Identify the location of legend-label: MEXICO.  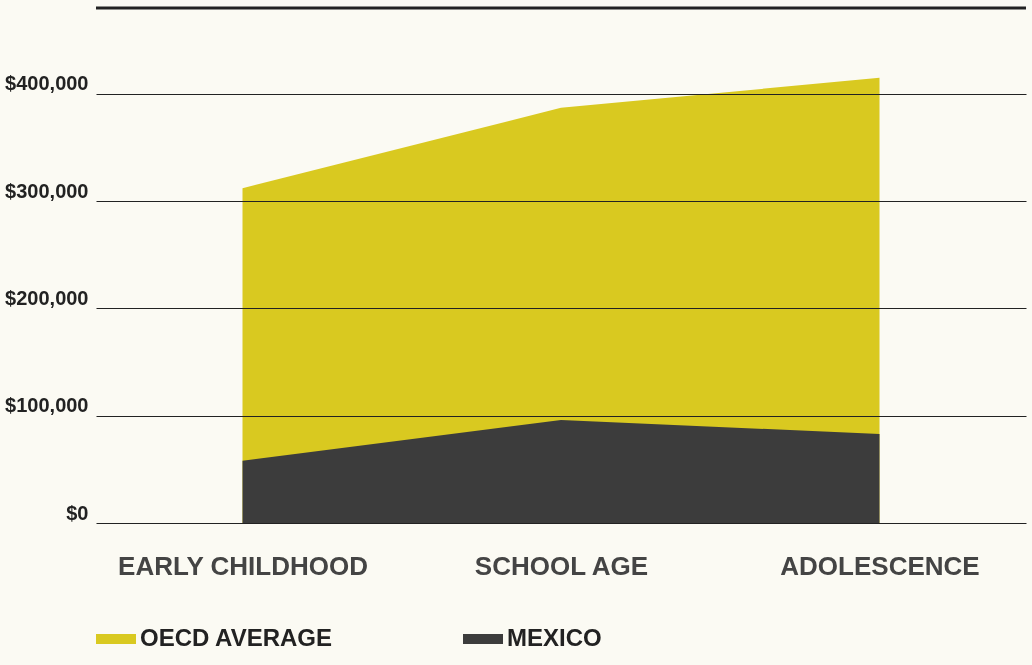
(554, 637).